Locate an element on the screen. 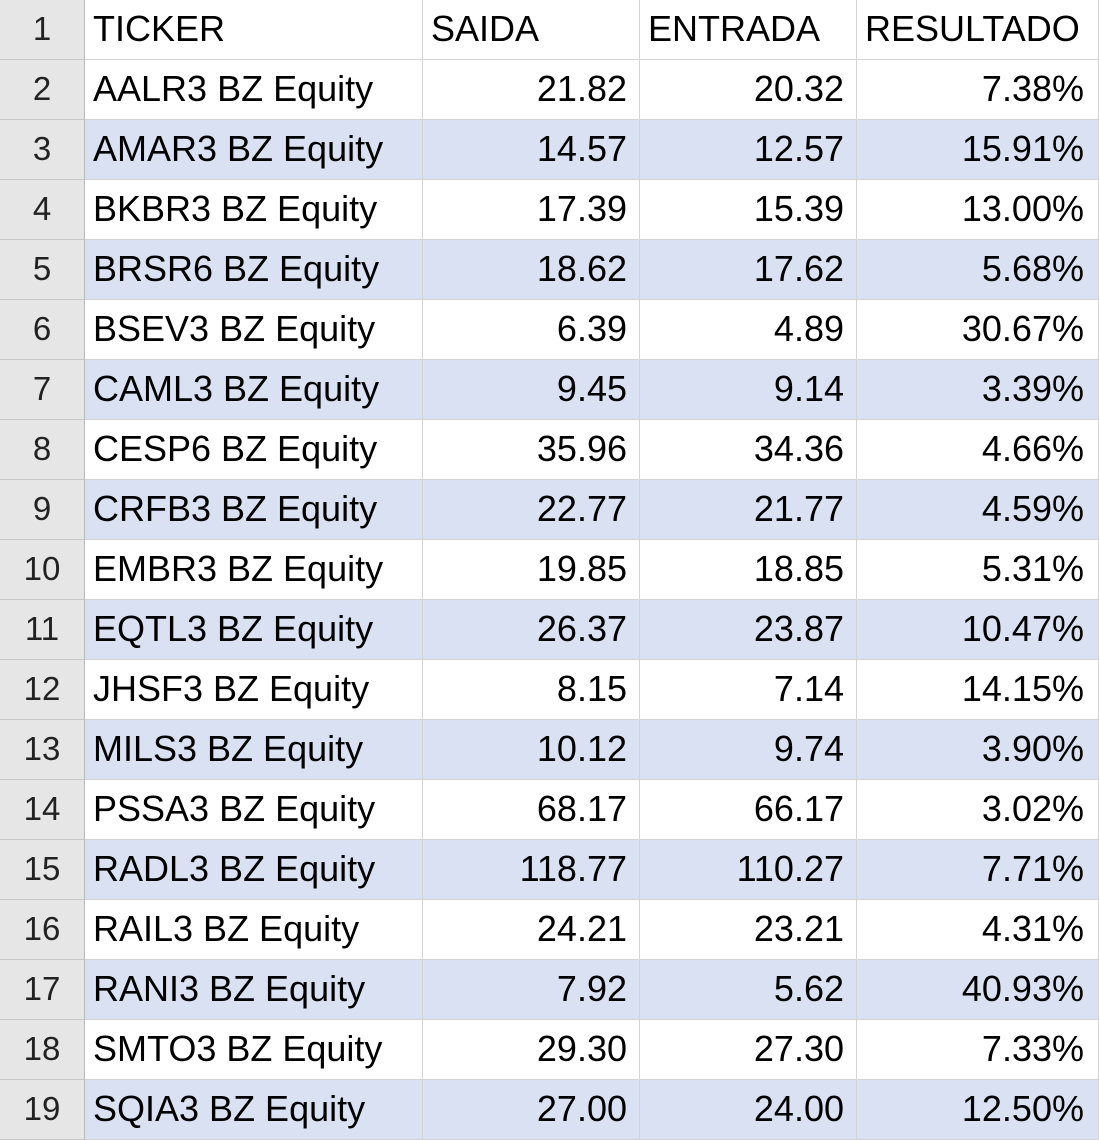  ticker-cell: CESP6 BZ Equity is located at coordinates (254, 450).